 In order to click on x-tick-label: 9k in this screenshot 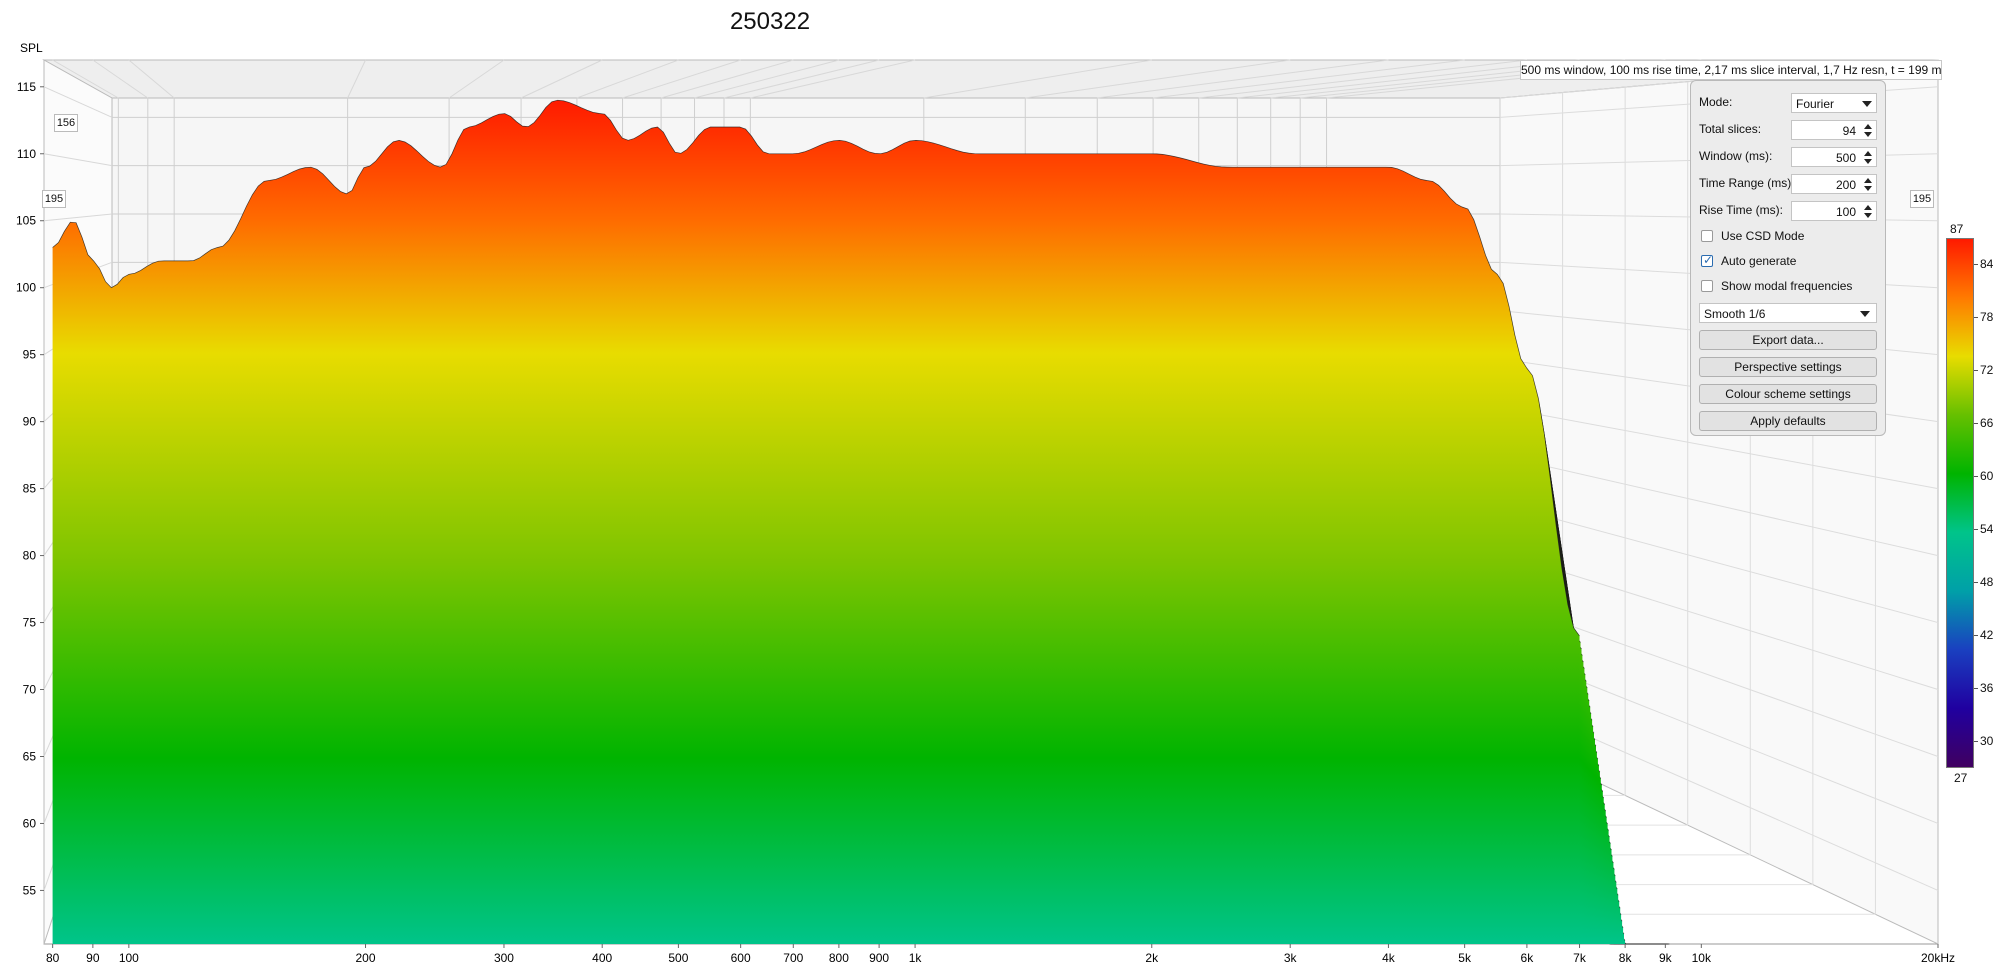, I will do `click(1666, 958)`.